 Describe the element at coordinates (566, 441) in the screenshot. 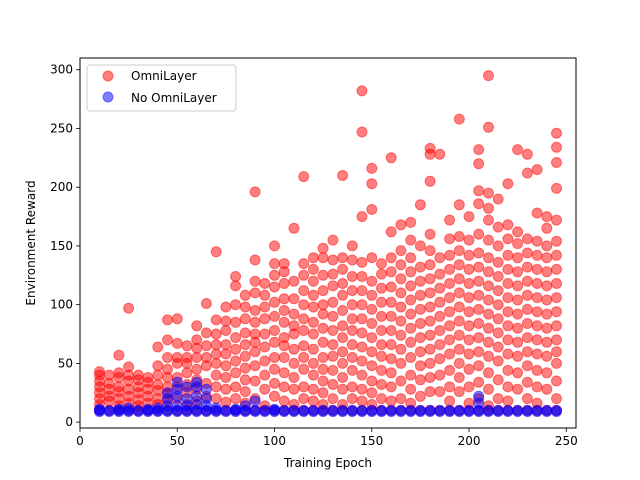

I see `x-tick-label: 250` at that location.